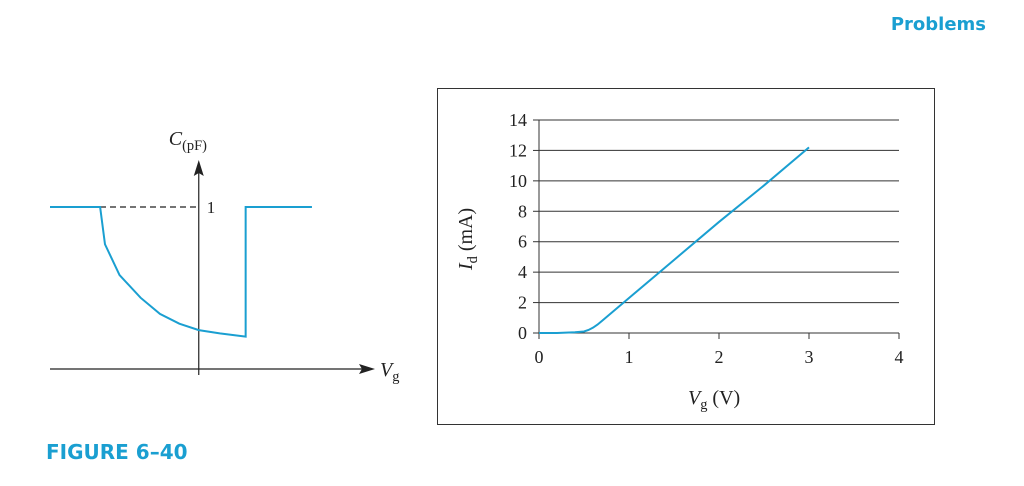 The height and width of the screenshot is (486, 1024). Describe the element at coordinates (522, 211) in the screenshot. I see `y-tick-label: 8` at that location.